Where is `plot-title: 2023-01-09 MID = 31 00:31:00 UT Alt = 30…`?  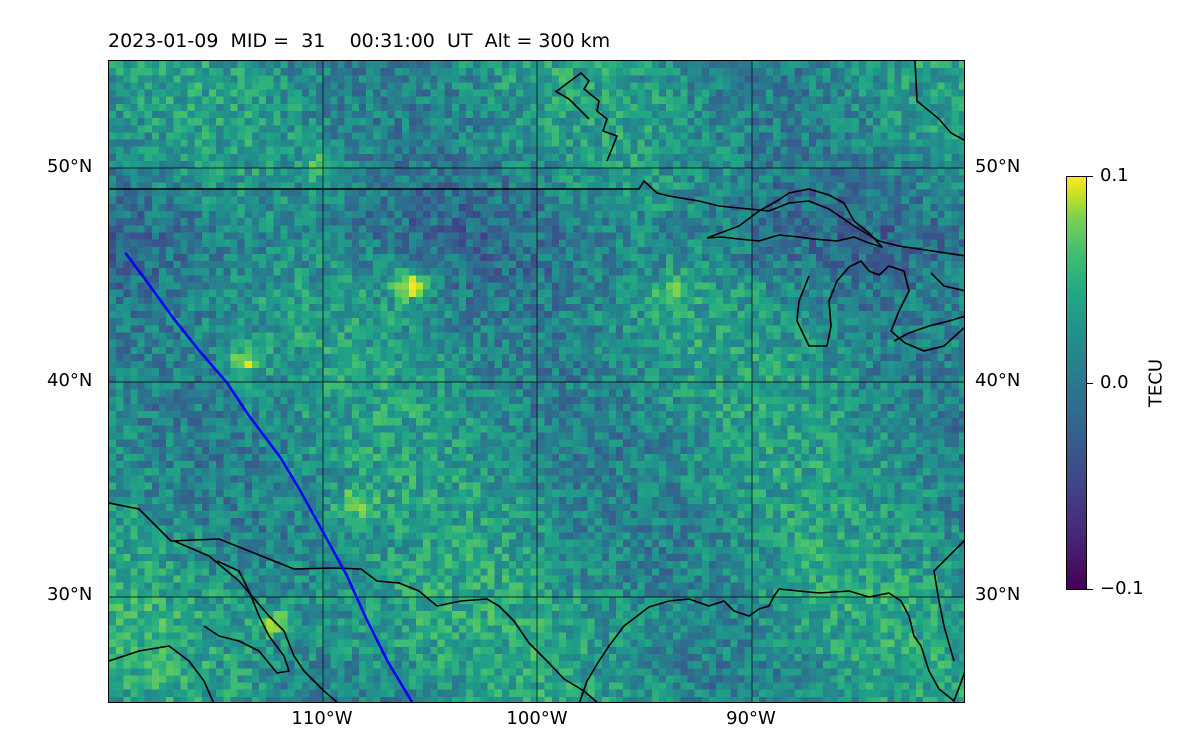 plot-title: 2023-01-09 MID = 31 00:31:00 UT Alt = 30… is located at coordinates (359, 41).